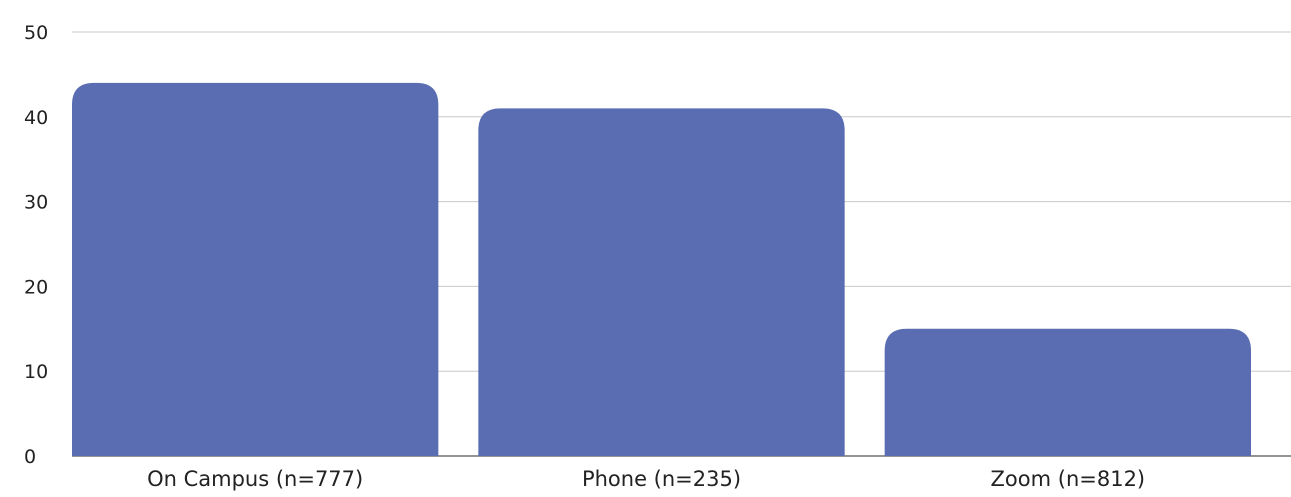  I want to click on y-axis-ticks: 0 10 20 30 40 50, so click(36, 245).